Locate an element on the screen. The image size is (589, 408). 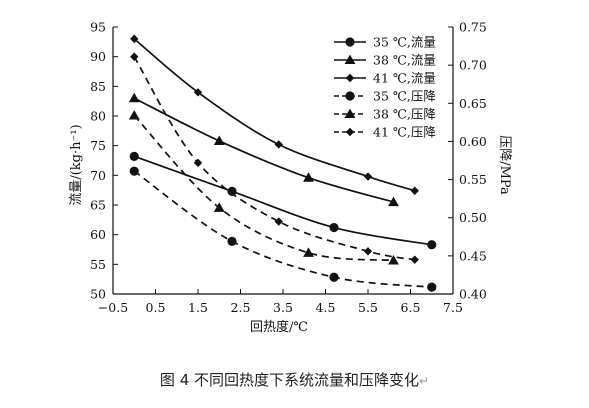
y-left-tick-label: 95 is located at coordinates (98, 27).